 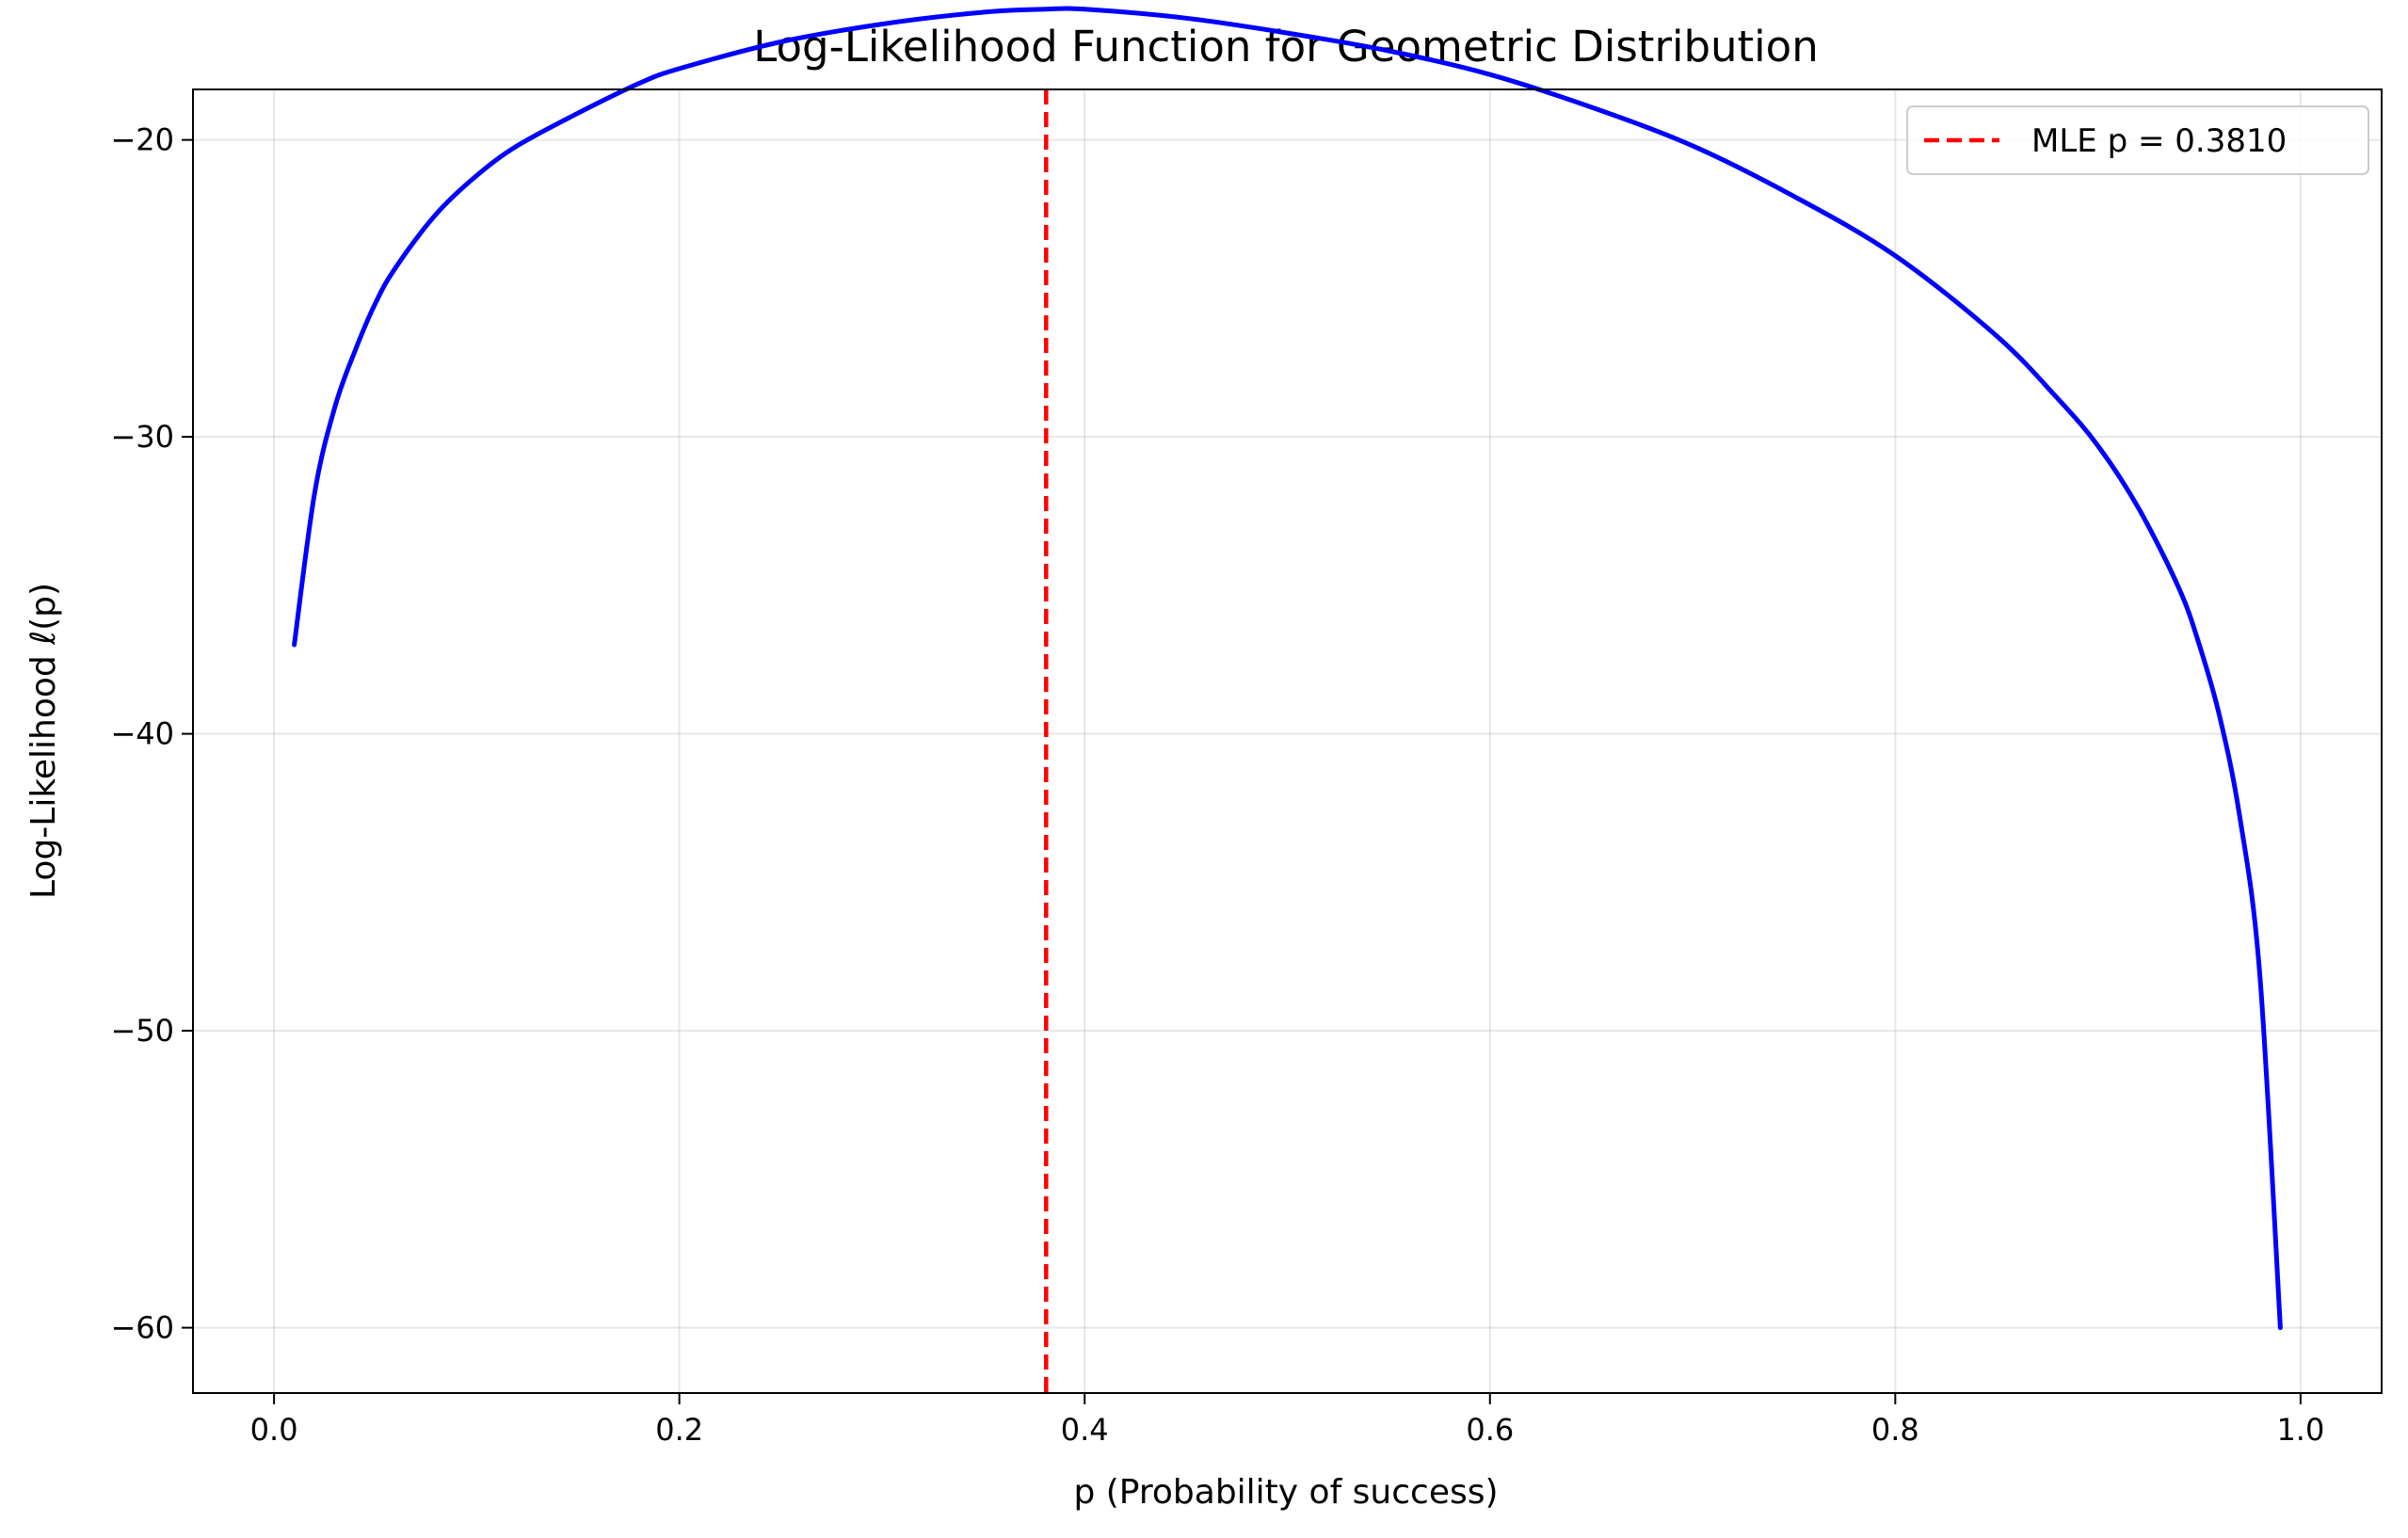 What do you see at coordinates (1085, 1430) in the screenshot?
I see `x-tick-label: 0.4` at bounding box center [1085, 1430].